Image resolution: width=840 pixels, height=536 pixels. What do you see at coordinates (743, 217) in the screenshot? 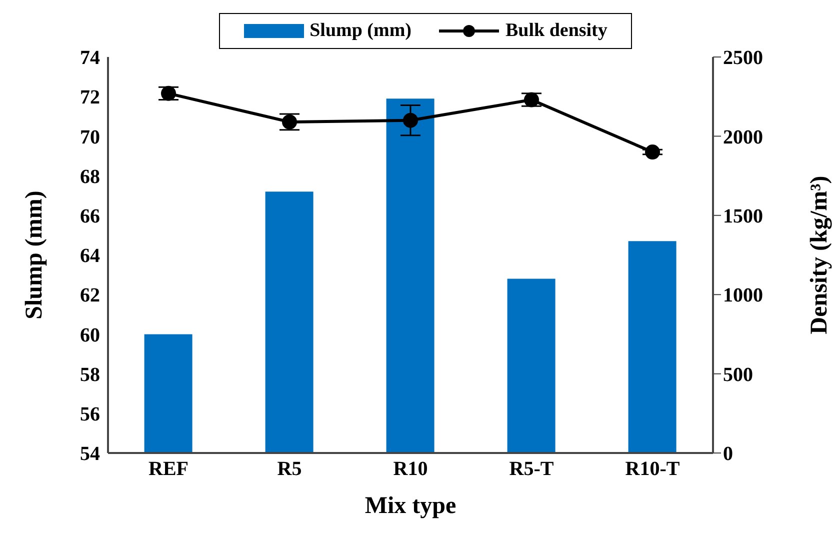
I see `y2-tick-label: 1500` at bounding box center [743, 217].